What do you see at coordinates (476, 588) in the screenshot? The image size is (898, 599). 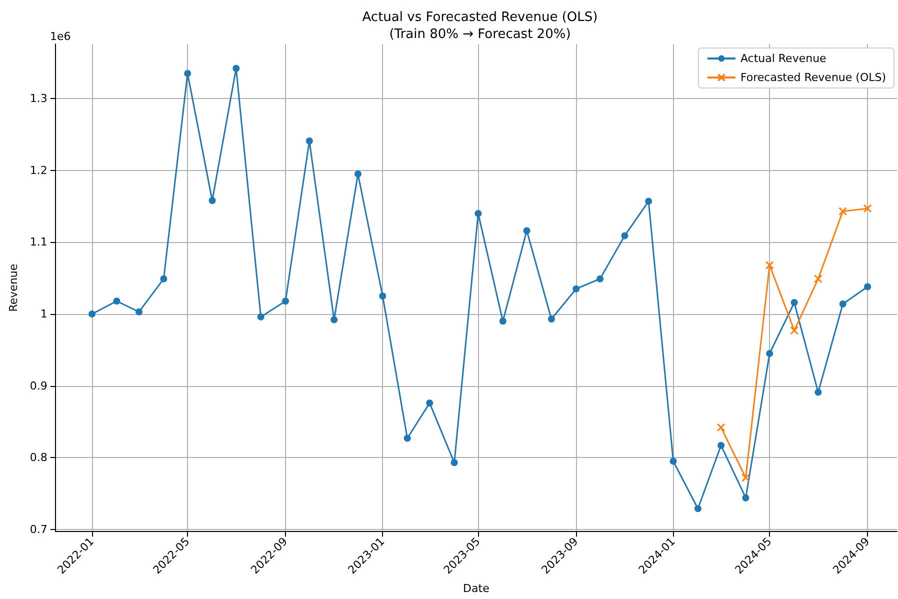 I see `x-axis-title: Date` at bounding box center [476, 588].